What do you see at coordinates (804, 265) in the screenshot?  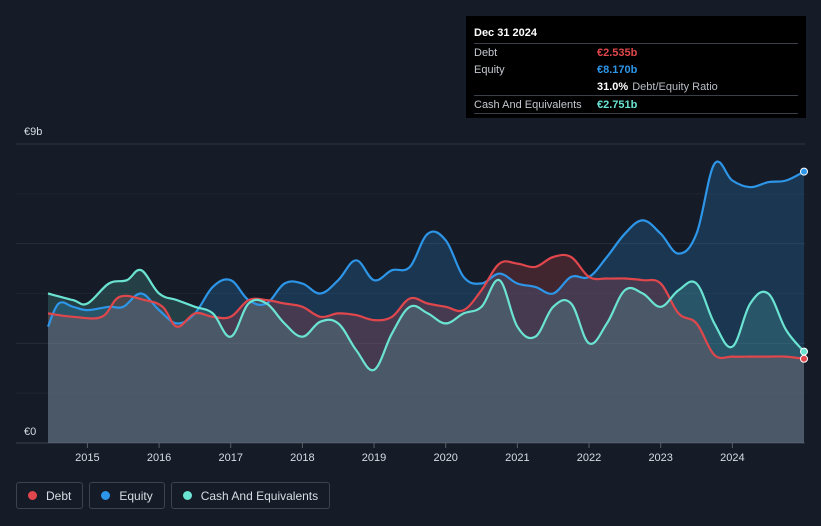 I see `series-end-markers` at bounding box center [804, 265].